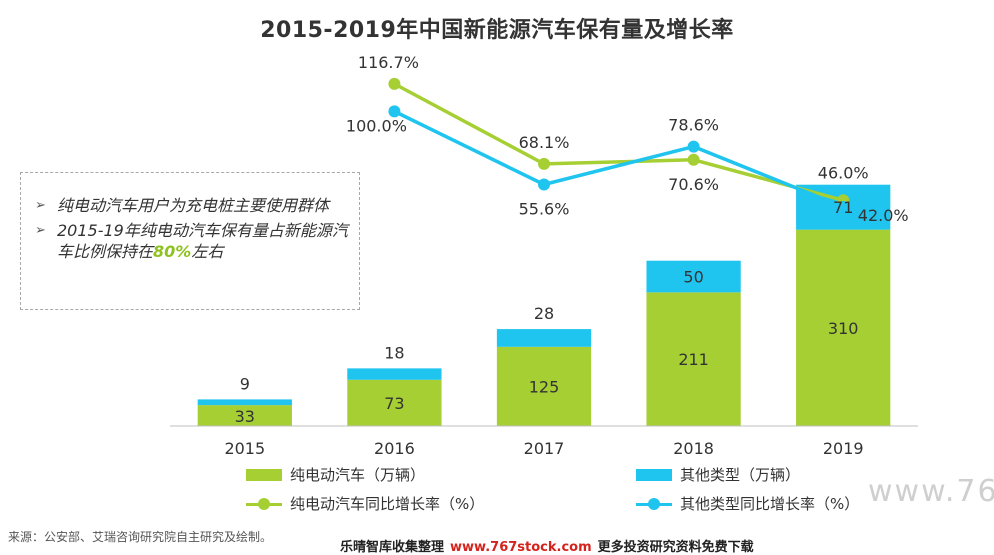  I want to click on point-other-growth-2019, so click(843, 206).